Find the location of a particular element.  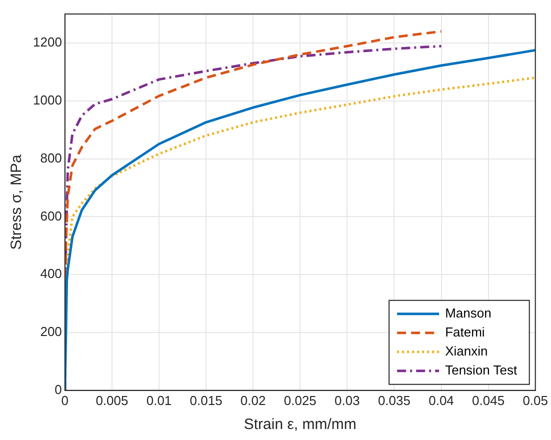

x-tick-label: 0.05 is located at coordinates (535, 400).